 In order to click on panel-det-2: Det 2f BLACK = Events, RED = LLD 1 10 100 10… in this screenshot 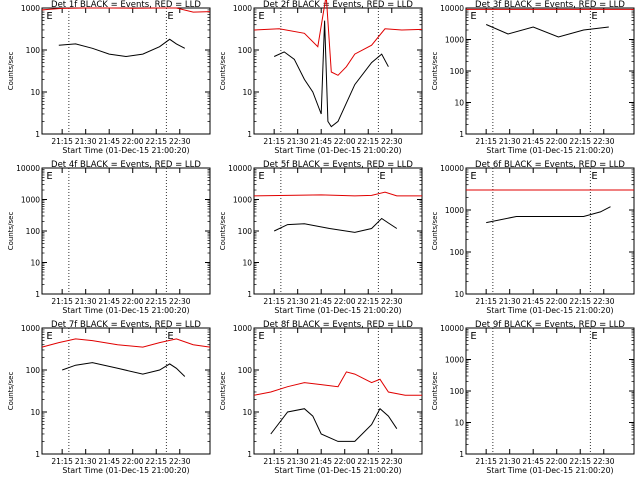, I will do `click(321, 77)`.